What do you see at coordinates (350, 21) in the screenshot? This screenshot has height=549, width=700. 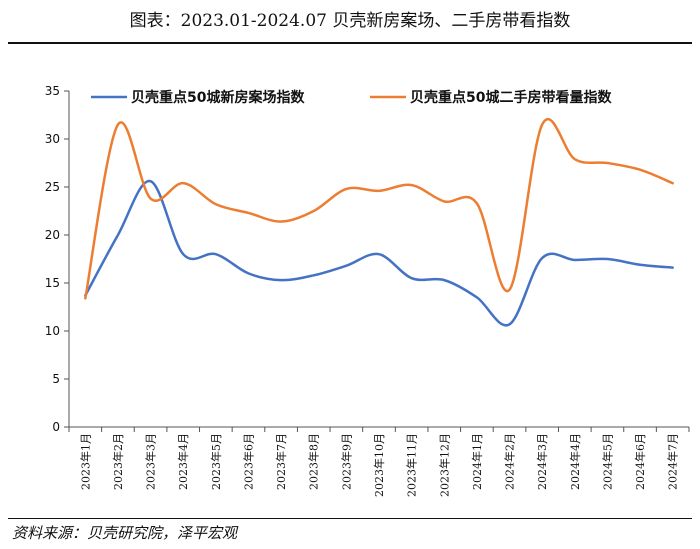 I see `chart-title: 图表：2023.01-2024.07 贝壳新房案场、二手房带看指数` at bounding box center [350, 21].